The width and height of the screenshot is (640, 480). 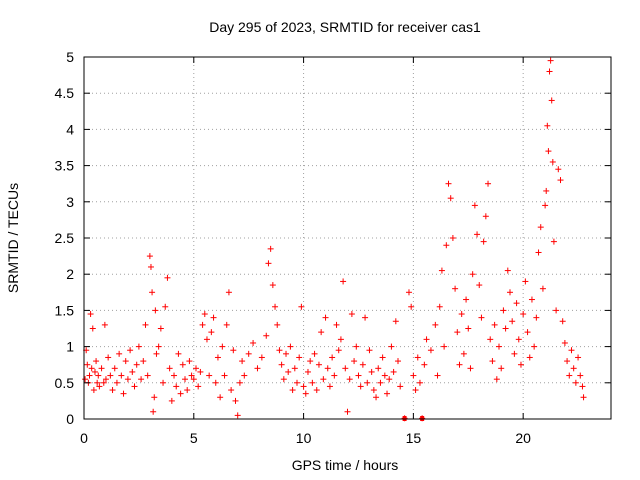 I want to click on y-tick-label: 2.5, so click(x=65, y=238).